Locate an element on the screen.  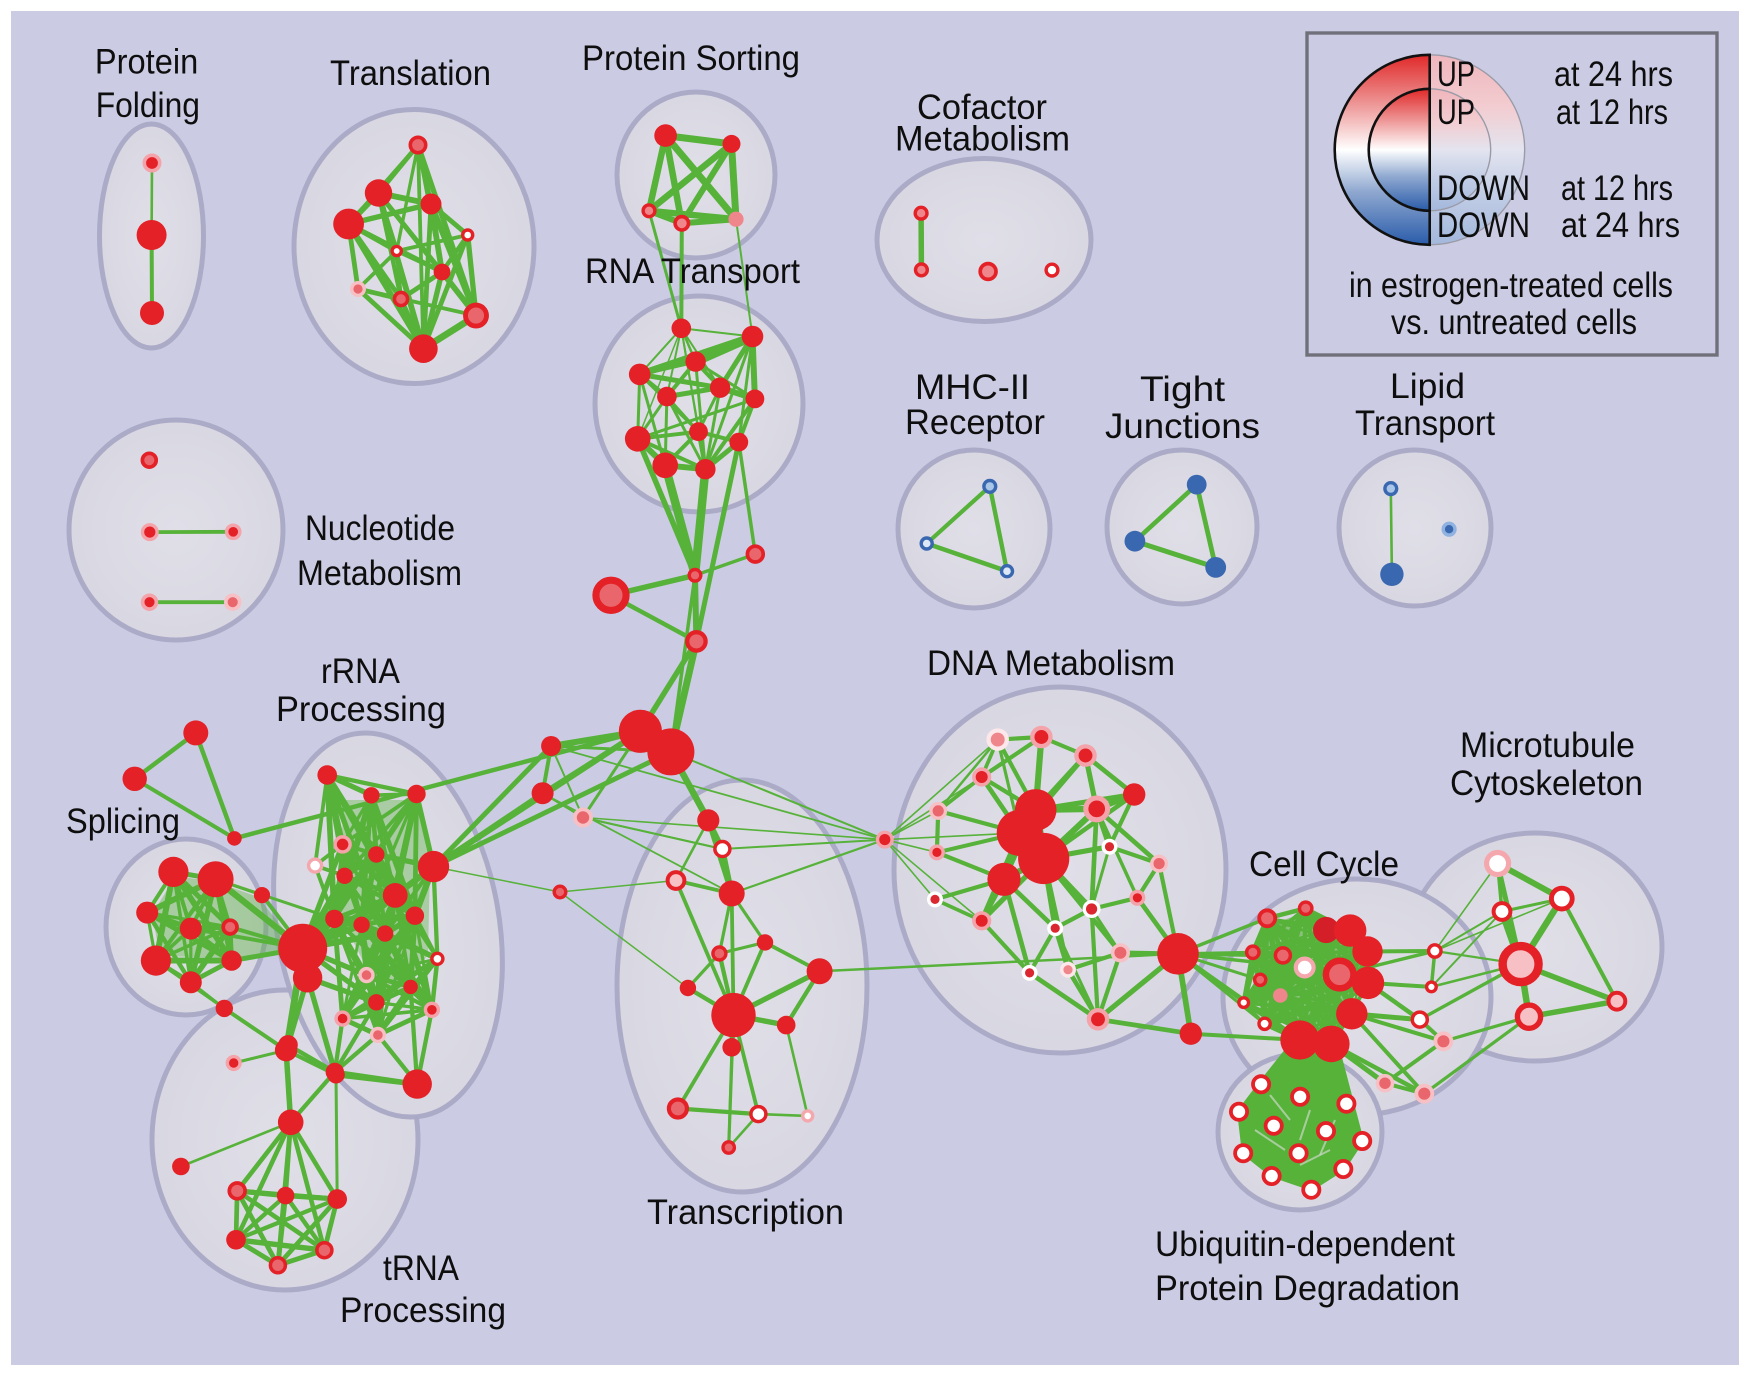
svg-text: Translation is located at coordinates (410, 73).